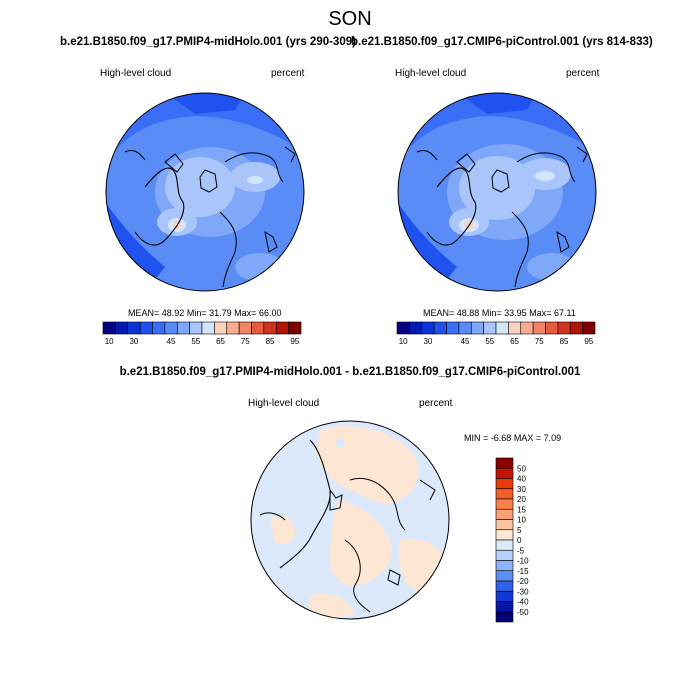  Describe the element at coordinates (465, 341) in the screenshot. I see `panel-b-colorbar-tick-label: 45` at that location.